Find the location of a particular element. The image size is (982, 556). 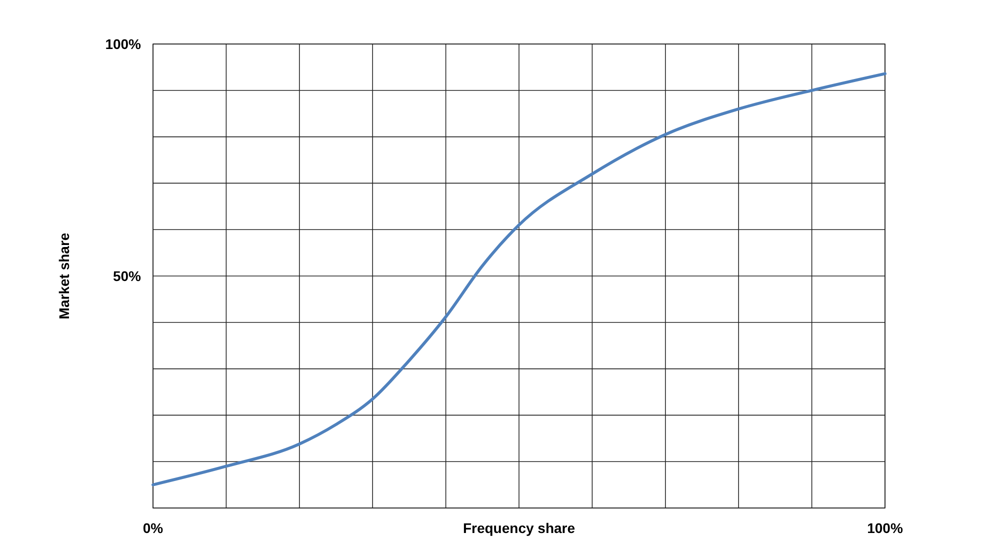

y-tick-label: 50% is located at coordinates (127, 276).